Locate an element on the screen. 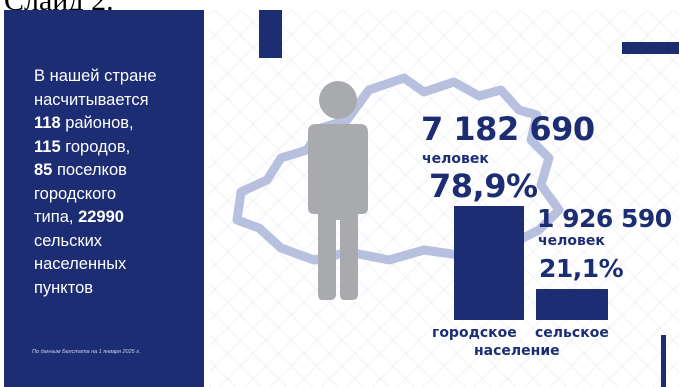 This screenshot has width=679, height=387. cities-label: городов, is located at coordinates (95, 146).